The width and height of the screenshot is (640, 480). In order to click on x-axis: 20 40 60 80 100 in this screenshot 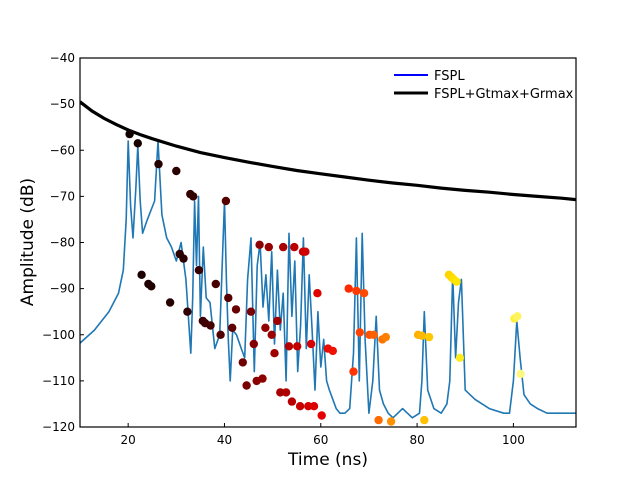, I will do `click(323, 435)`.